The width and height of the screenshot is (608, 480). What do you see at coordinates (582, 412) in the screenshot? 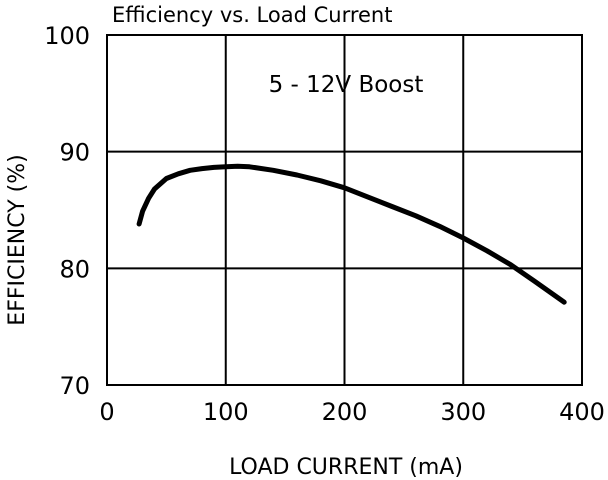
I see `x-tick-label: 400` at bounding box center [582, 412].